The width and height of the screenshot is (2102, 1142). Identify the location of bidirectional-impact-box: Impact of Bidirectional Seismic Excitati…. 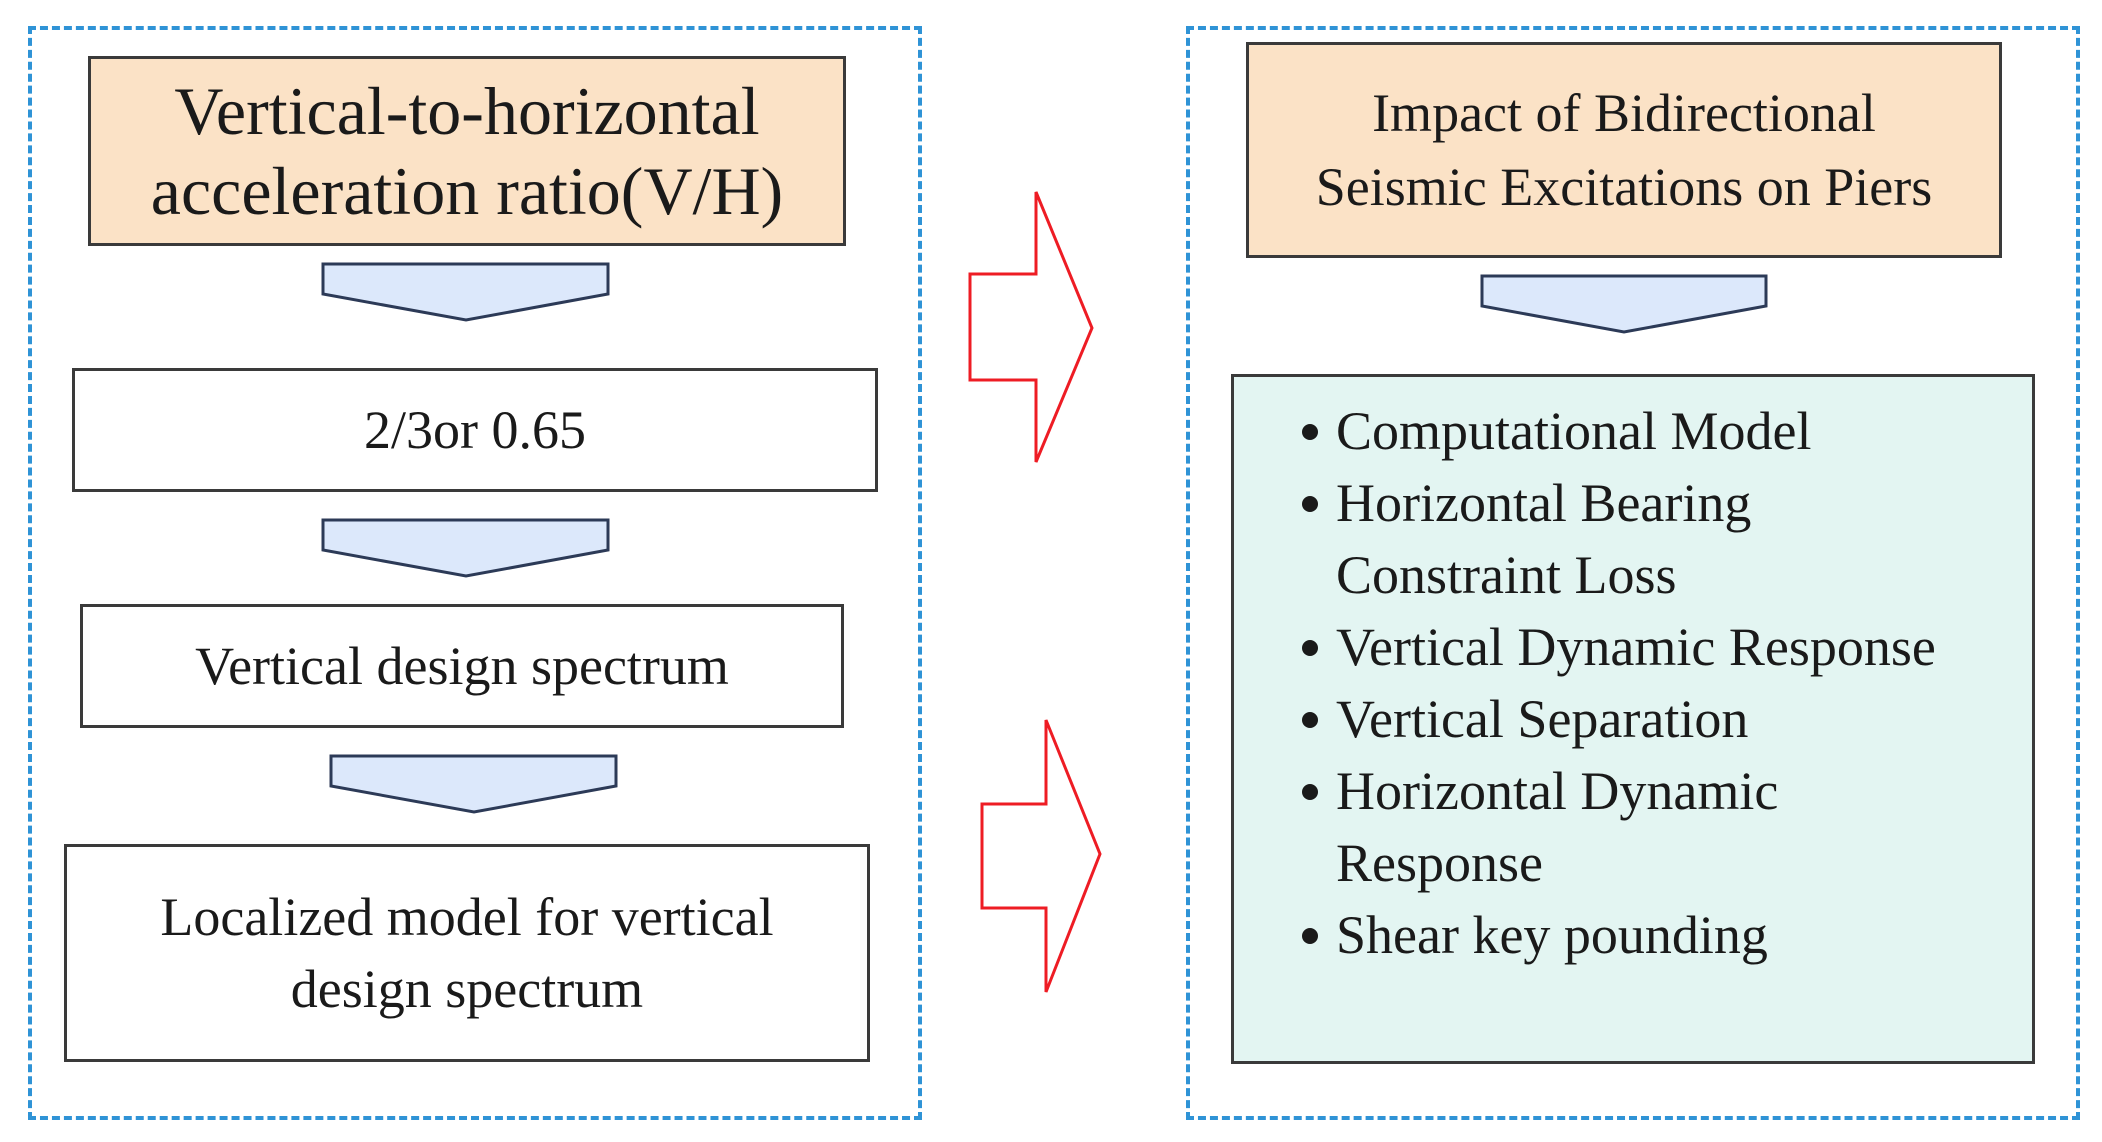
(1624, 150).